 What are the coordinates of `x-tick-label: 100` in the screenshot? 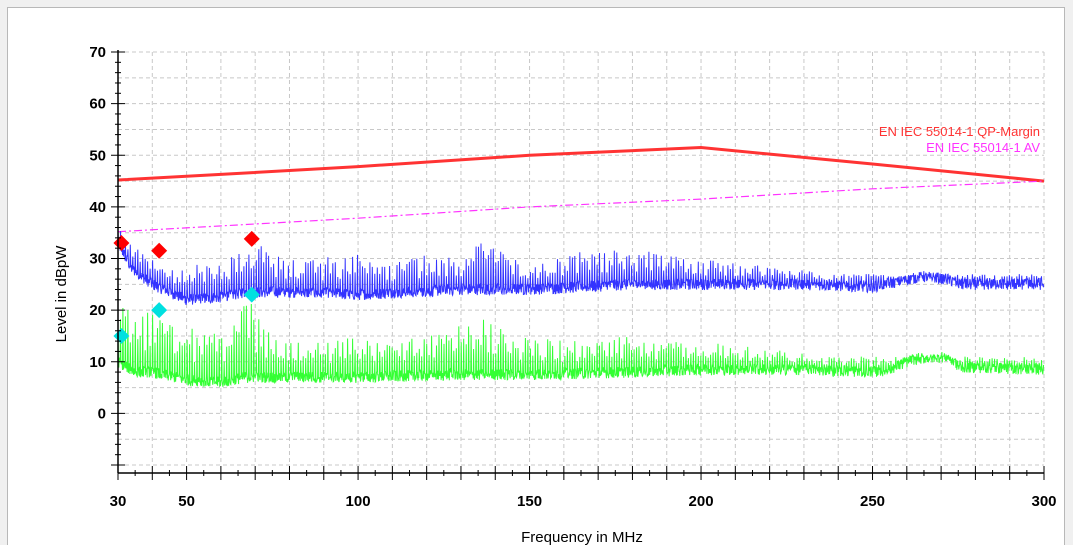 It's located at (358, 501).